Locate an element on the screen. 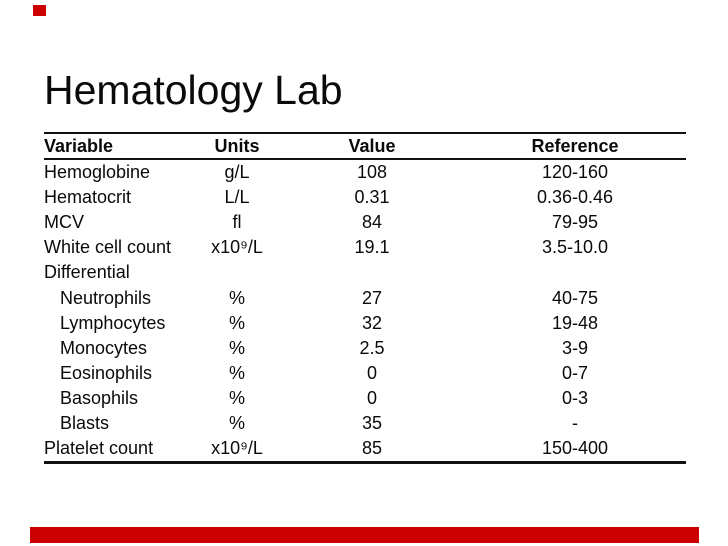 This screenshot has height=546, width=728. table-row: Neutrophils% 27 40-75 is located at coordinates (365, 297).